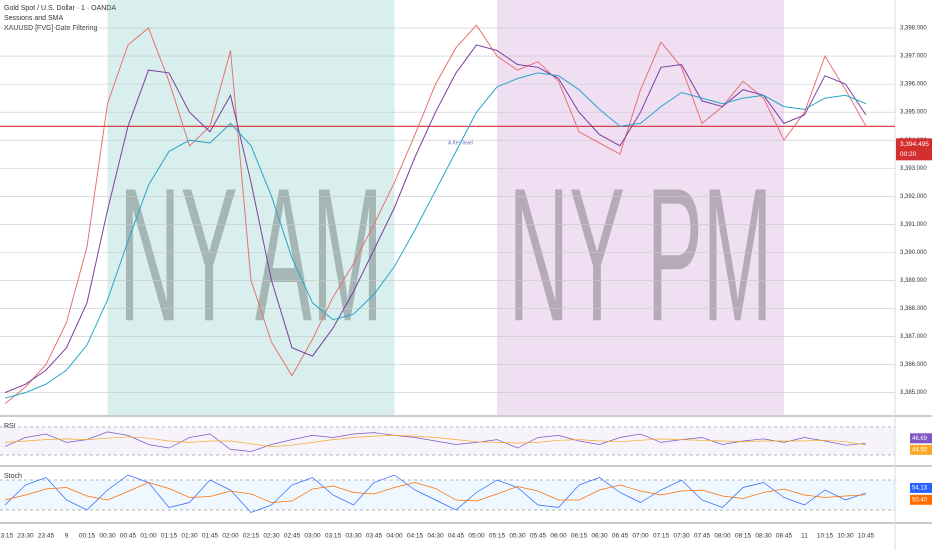 The height and width of the screenshot is (555, 932). Describe the element at coordinates (640, 536) in the screenshot. I see `x-tick-label: 07:00` at that location.